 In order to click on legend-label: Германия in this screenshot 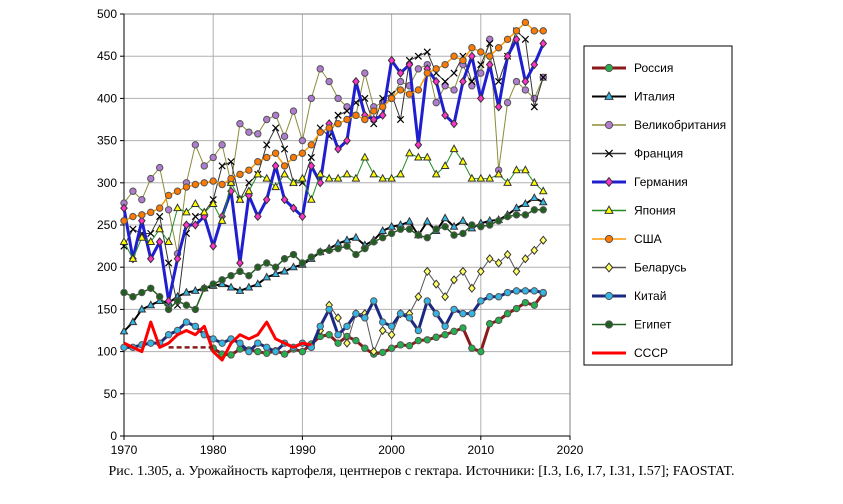, I will do `click(661, 182)`.